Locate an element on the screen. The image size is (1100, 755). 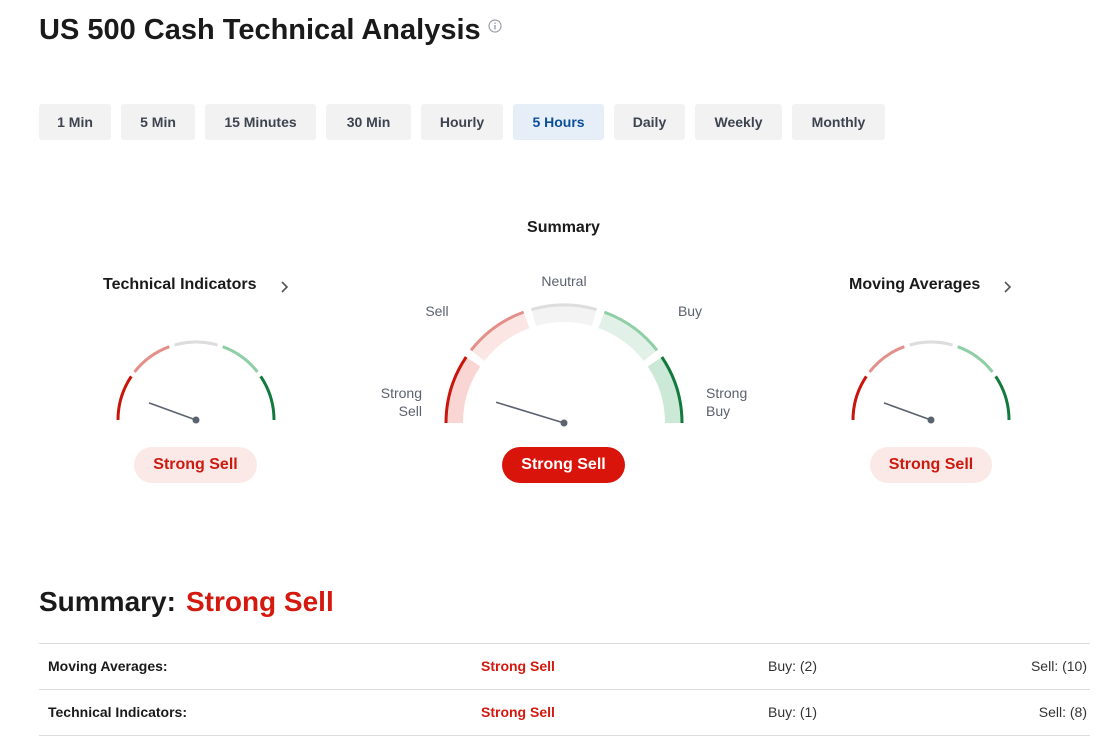
technical-indicators-verdict-badge: Strong Sell is located at coordinates (195, 465).